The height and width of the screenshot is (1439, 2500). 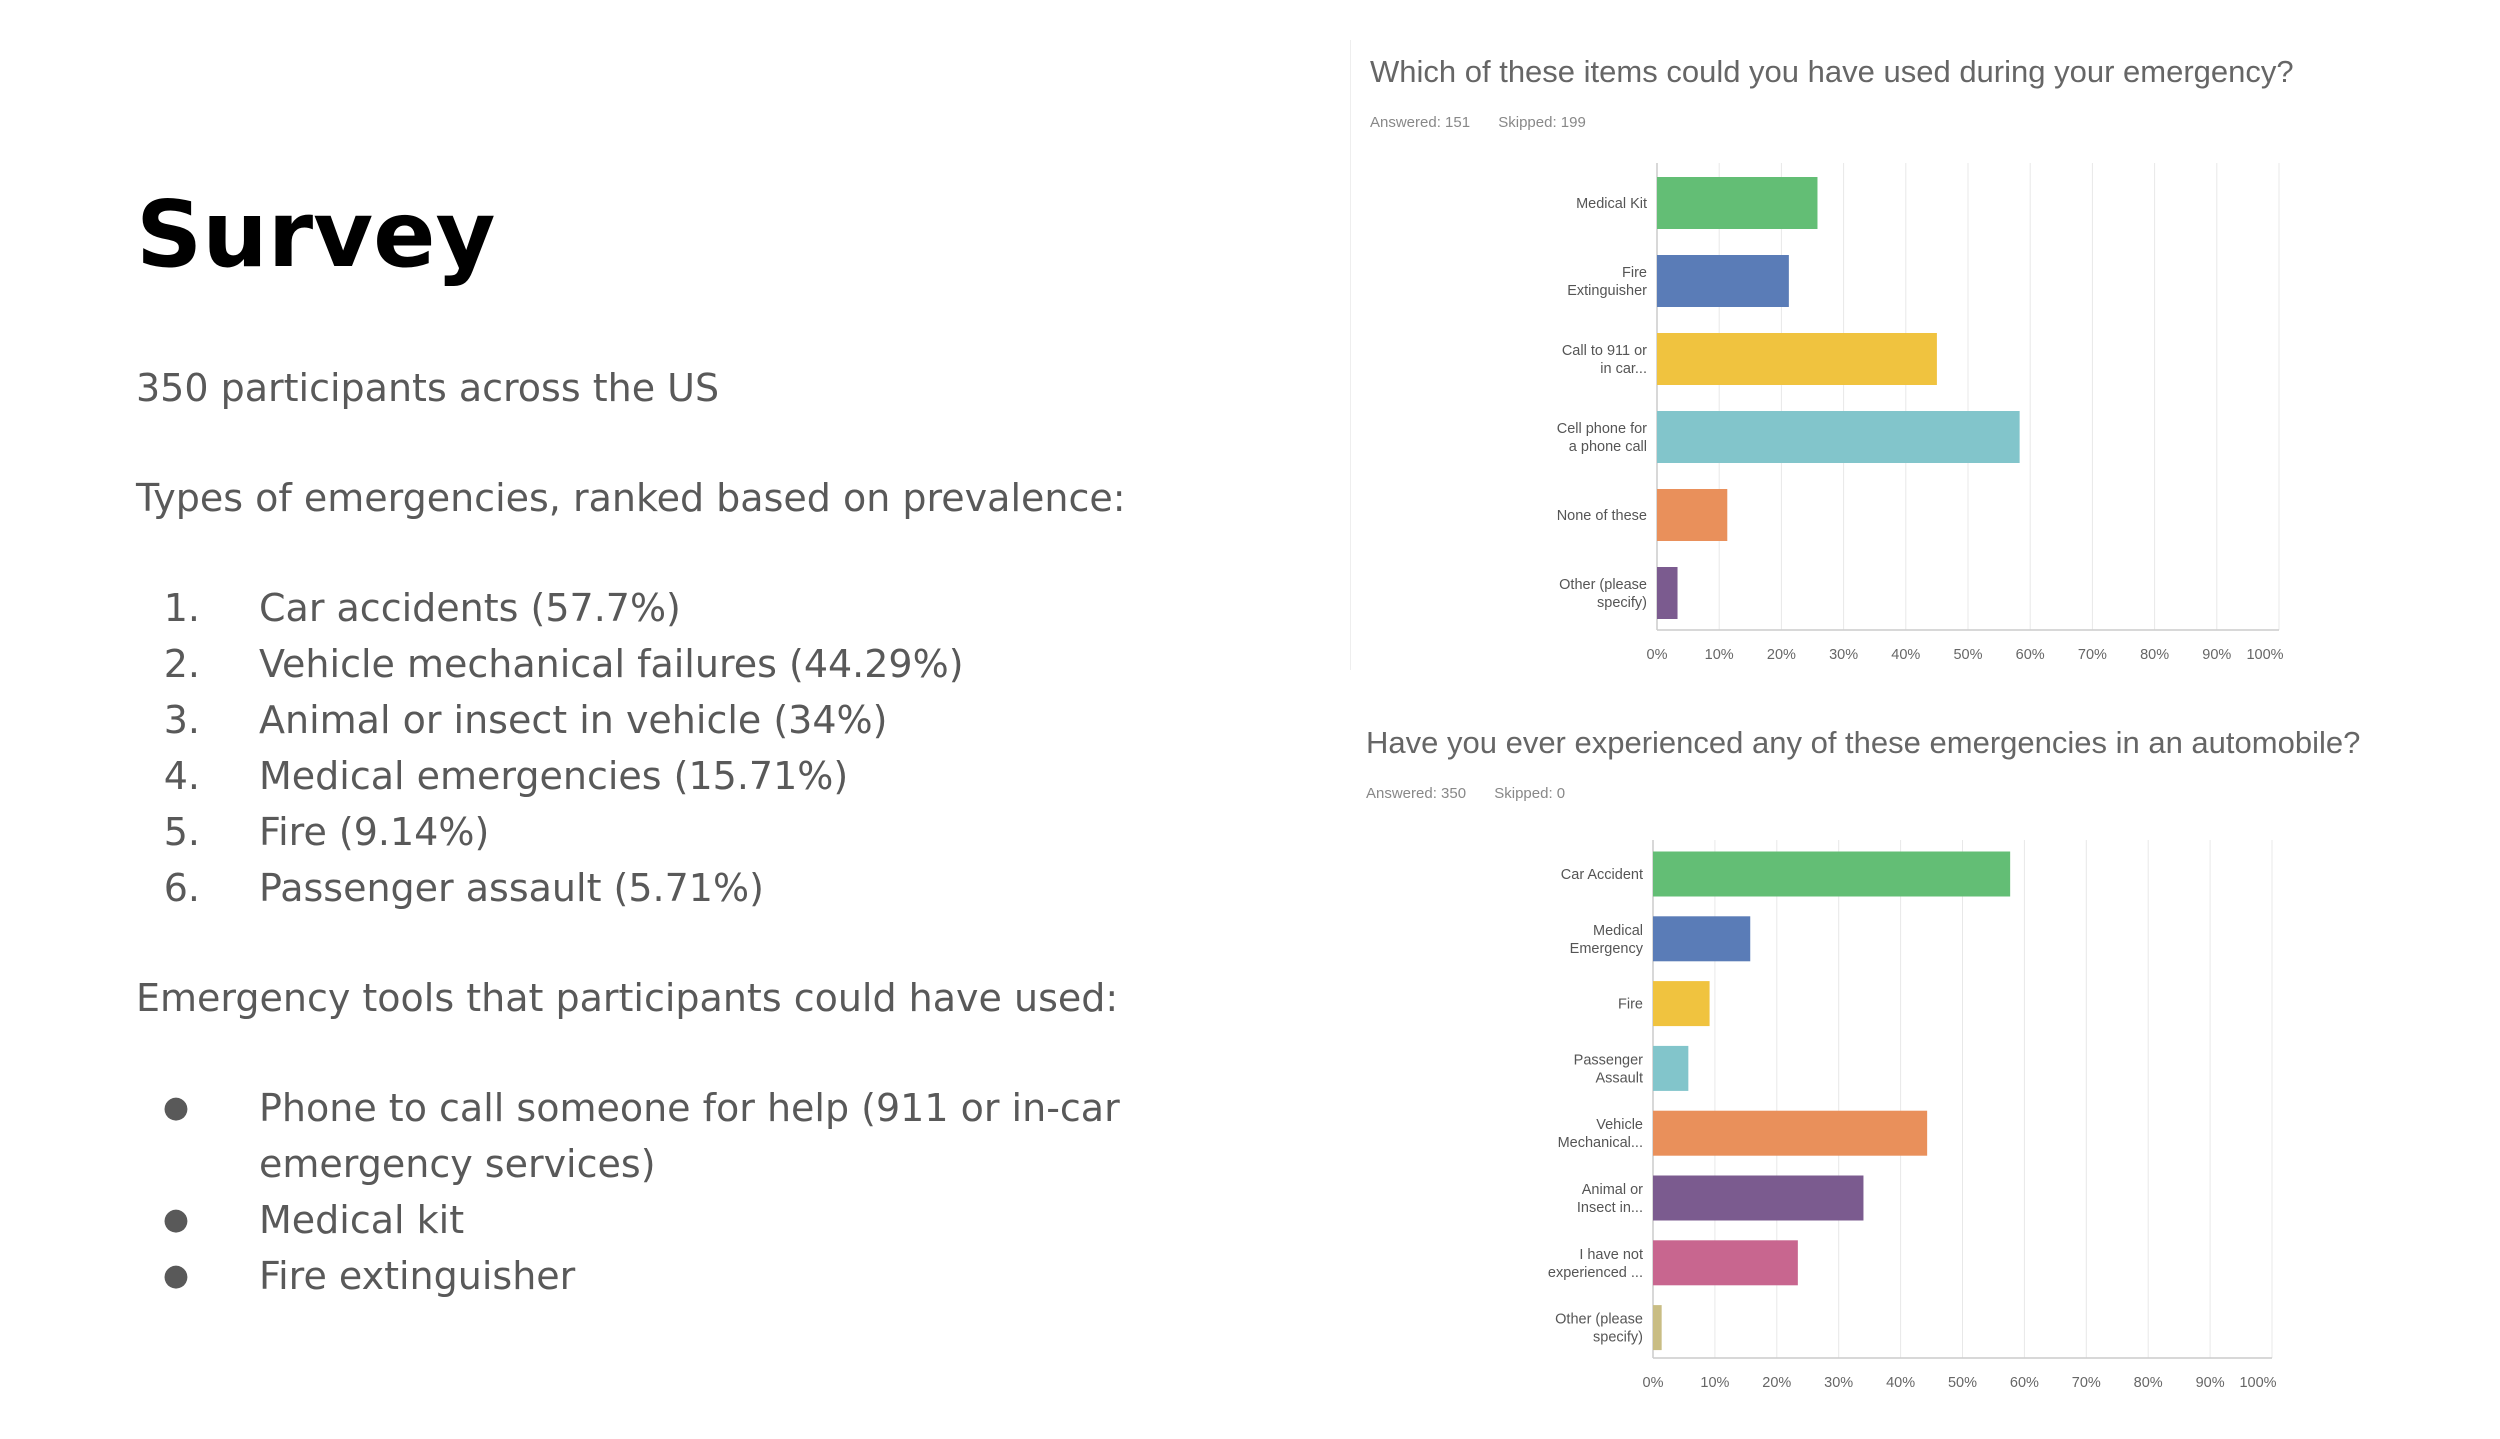 I want to click on list-item: 6. Passenger assault (5.71%), so click(x=636, y=888).